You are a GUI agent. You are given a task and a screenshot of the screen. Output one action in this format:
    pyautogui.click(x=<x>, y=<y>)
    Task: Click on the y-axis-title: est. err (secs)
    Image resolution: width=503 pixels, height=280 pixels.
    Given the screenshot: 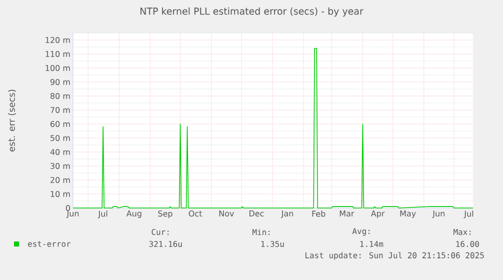 What is the action you would take?
    pyautogui.click(x=12, y=121)
    